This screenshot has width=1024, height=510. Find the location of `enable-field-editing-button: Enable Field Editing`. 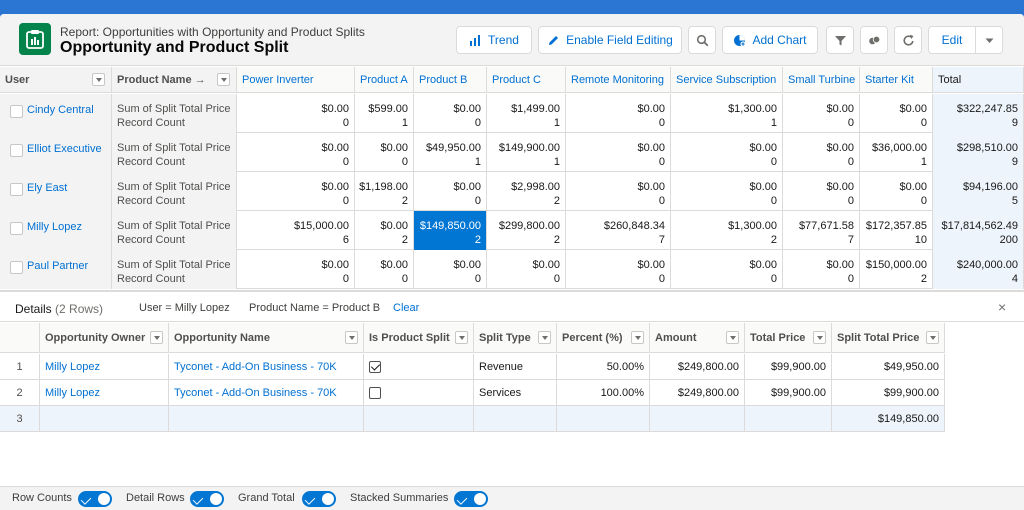

enable-field-editing-button: Enable Field Editing is located at coordinates (610, 40).